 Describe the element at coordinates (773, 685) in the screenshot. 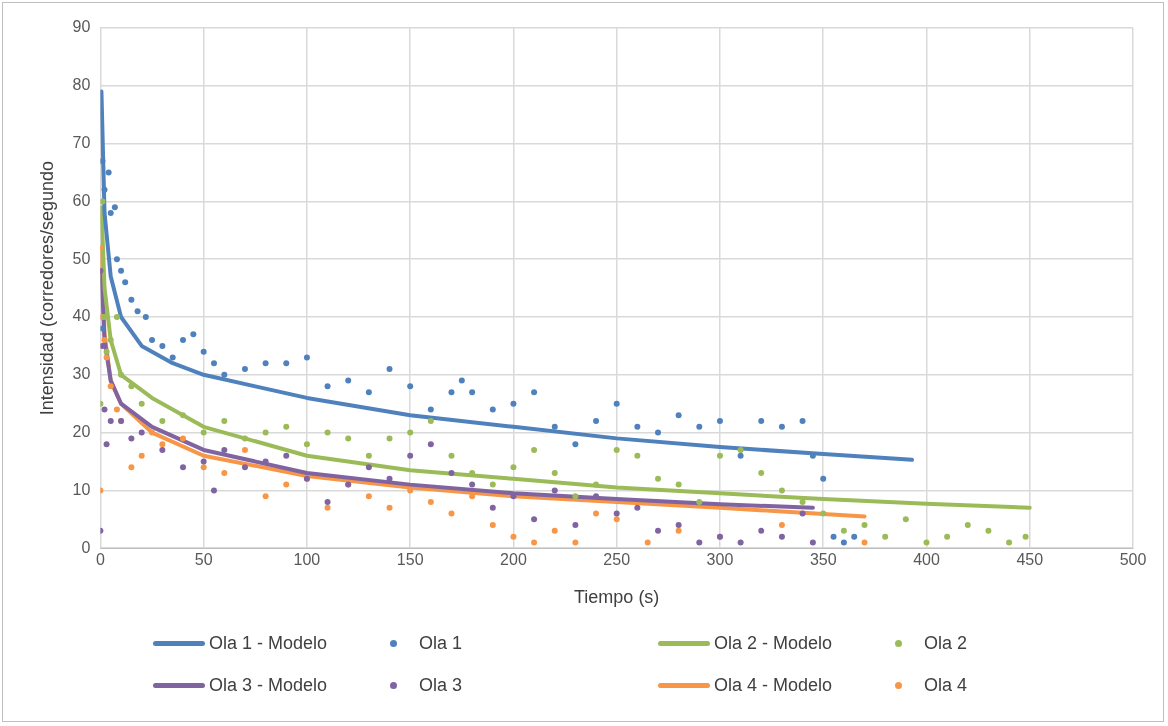

I see `legend-label: Ola 4 - Modelo` at that location.